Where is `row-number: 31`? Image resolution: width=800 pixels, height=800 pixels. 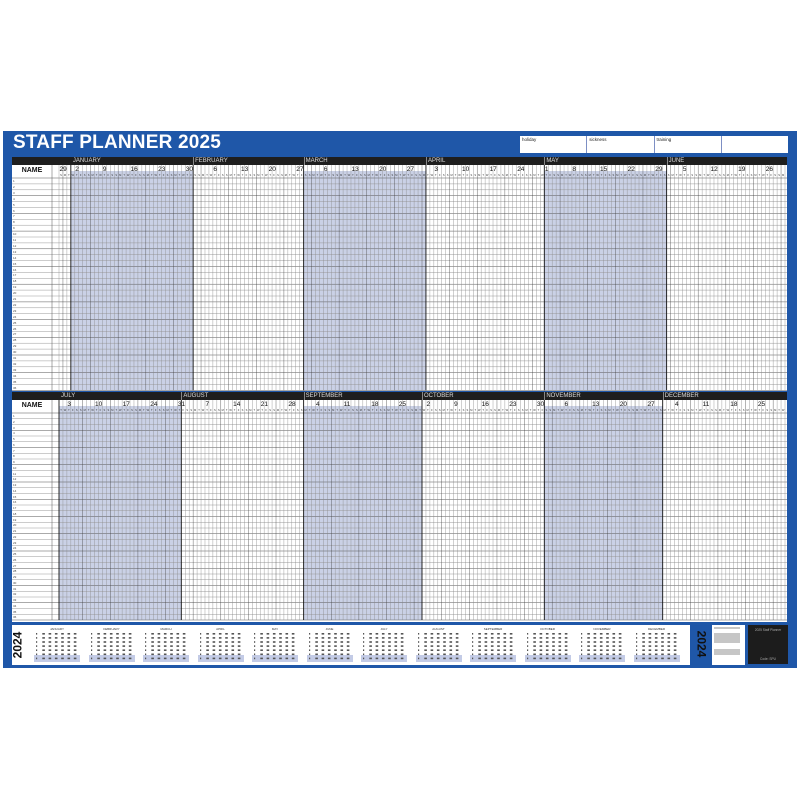
row-number: 31 is located at coordinates (15, 358).